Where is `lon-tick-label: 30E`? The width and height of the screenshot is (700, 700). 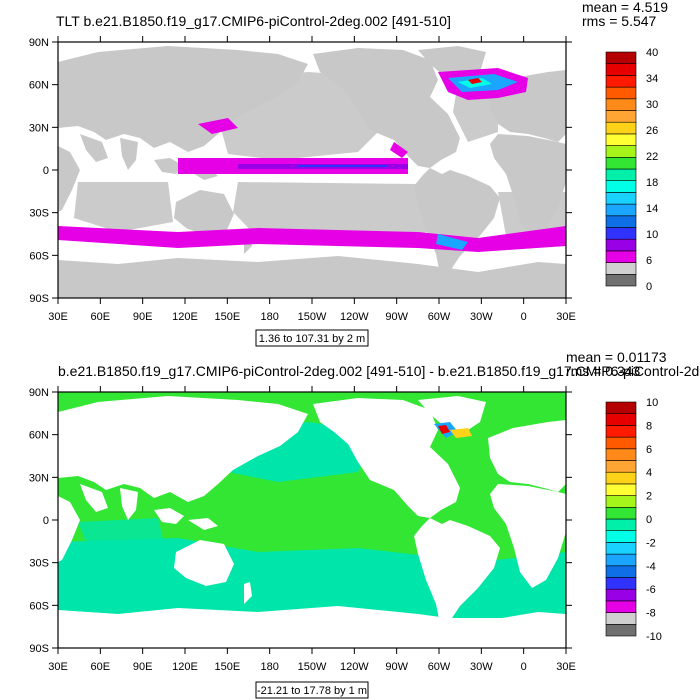 lon-tick-label: 30E is located at coordinates (566, 317).